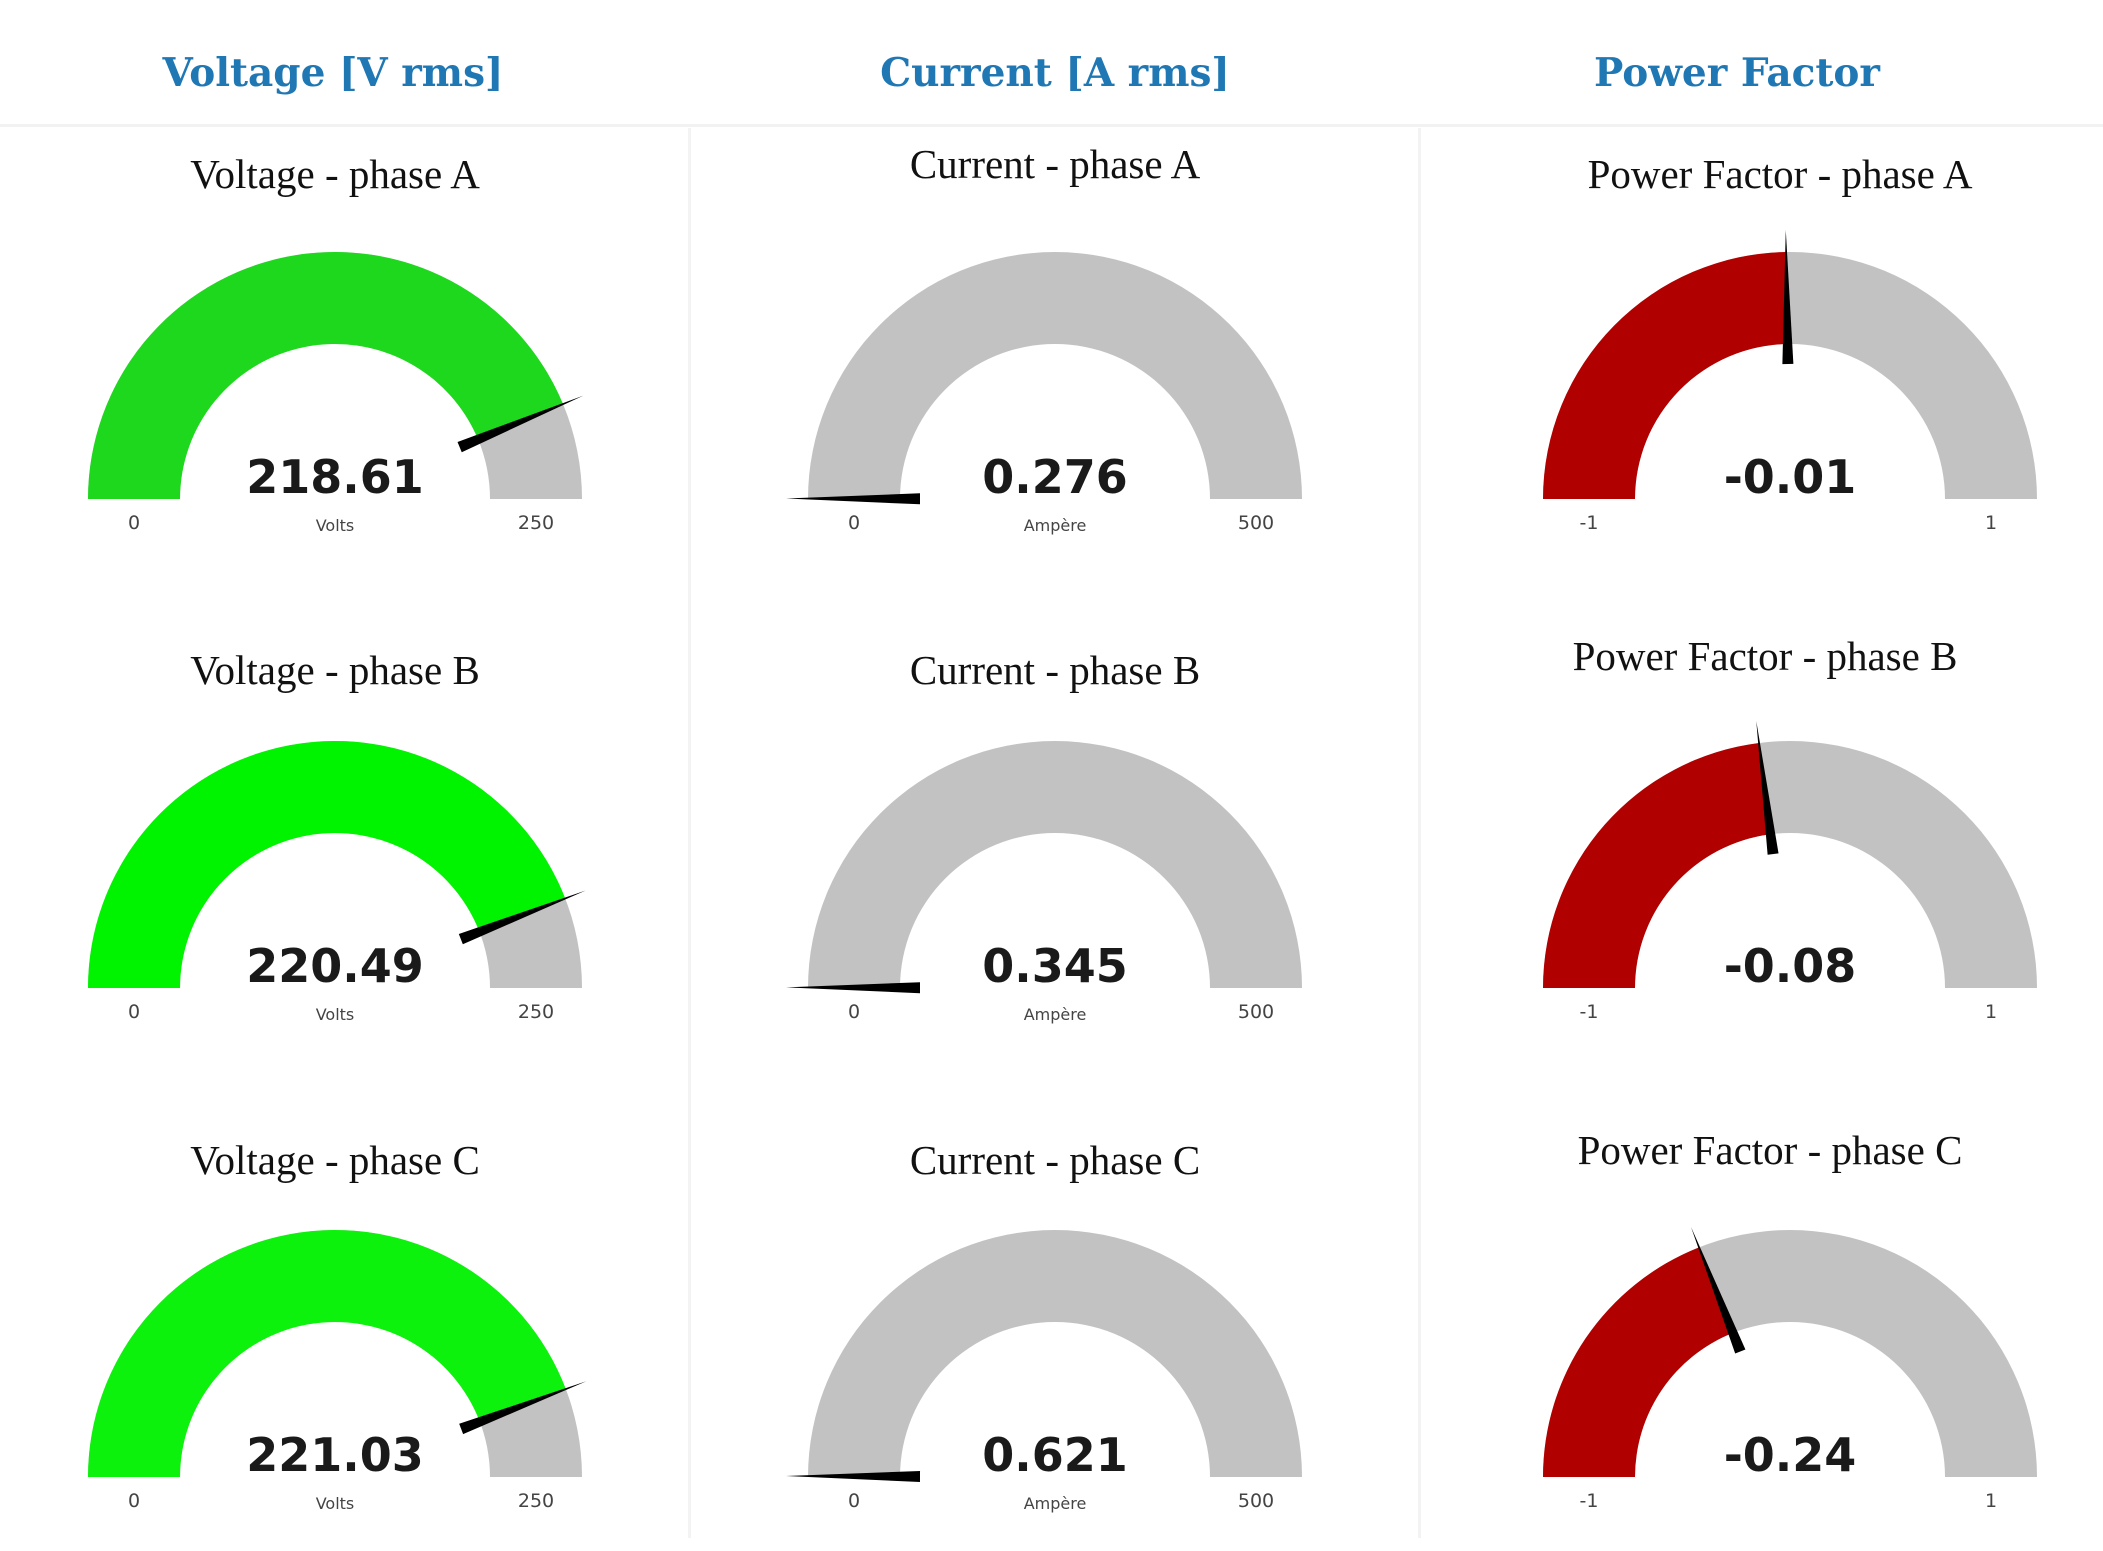 The height and width of the screenshot is (1551, 2103). Describe the element at coordinates (335, 670) in the screenshot. I see `gauge-title: Voltage - phase B` at that location.